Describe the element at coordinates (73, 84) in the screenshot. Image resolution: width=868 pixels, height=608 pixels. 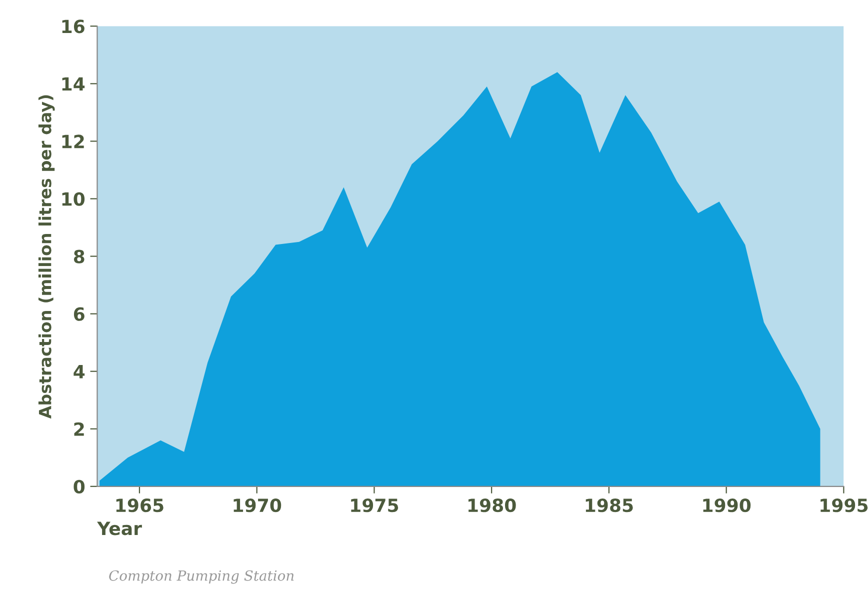
I see `y-tick-label: 14` at that location.